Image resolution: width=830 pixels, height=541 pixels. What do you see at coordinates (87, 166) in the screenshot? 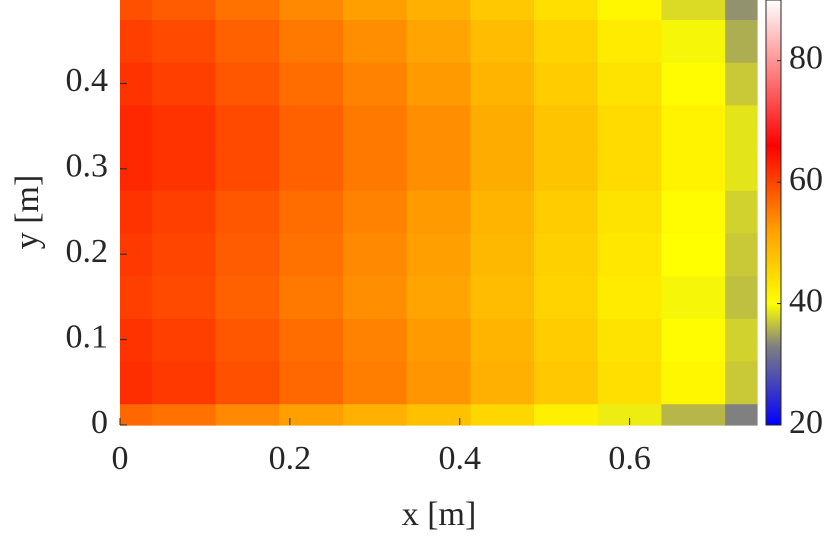
I see `y-tick-label: 0.3` at bounding box center [87, 166].